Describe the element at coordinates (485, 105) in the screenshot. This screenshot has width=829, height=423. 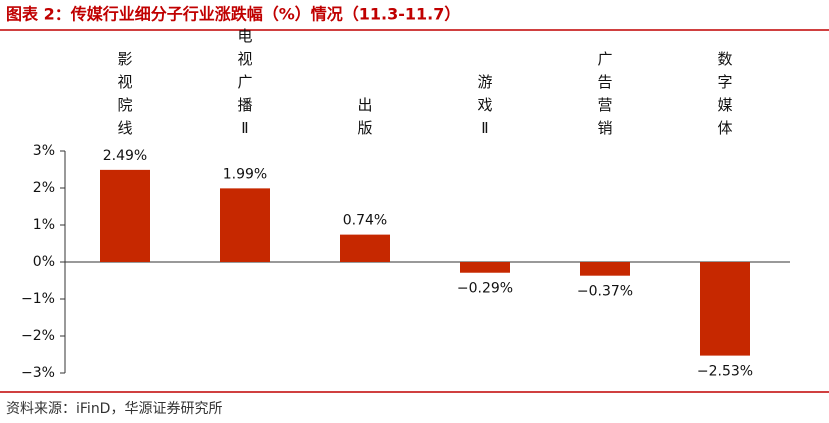
I see `category-label: 游戏Ⅱ` at that location.